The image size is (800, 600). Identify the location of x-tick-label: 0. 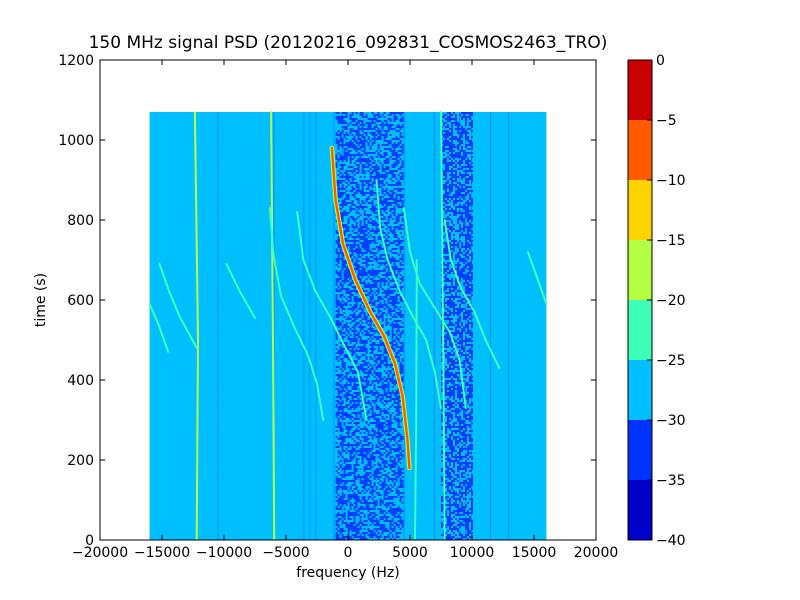
(348, 553).